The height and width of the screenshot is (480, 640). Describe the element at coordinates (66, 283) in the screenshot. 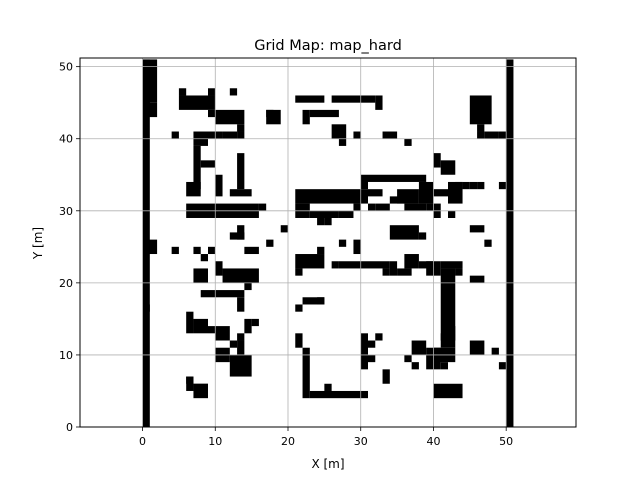

I see `y-tick-label: 20` at that location.